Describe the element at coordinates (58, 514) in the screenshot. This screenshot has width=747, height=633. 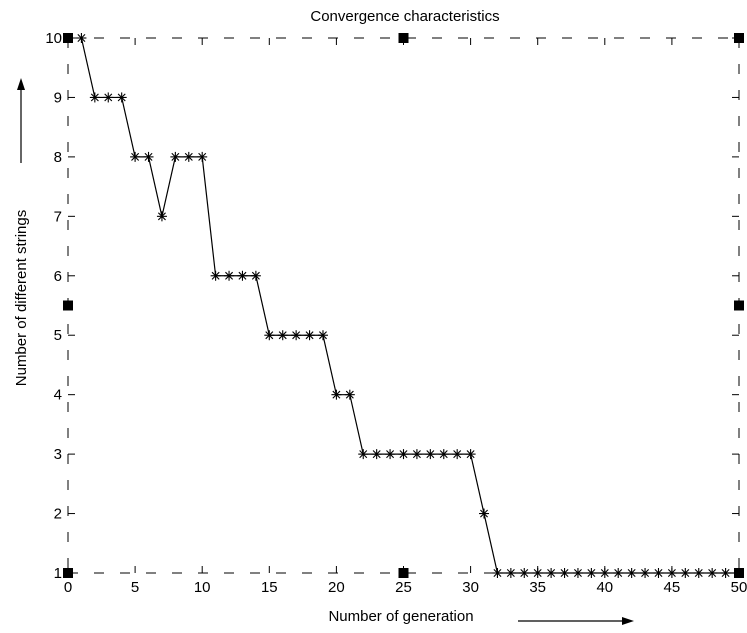
I see `y-tick-label: 2` at that location.